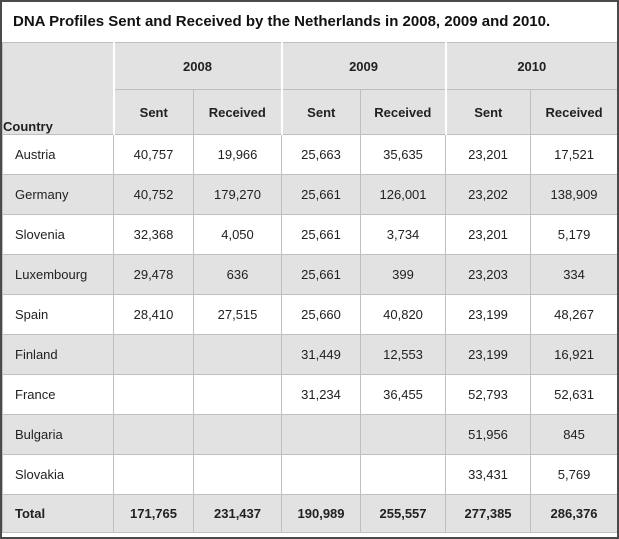  Describe the element at coordinates (321, 154) in the screenshot. I see `value-cell: 25,663` at that location.